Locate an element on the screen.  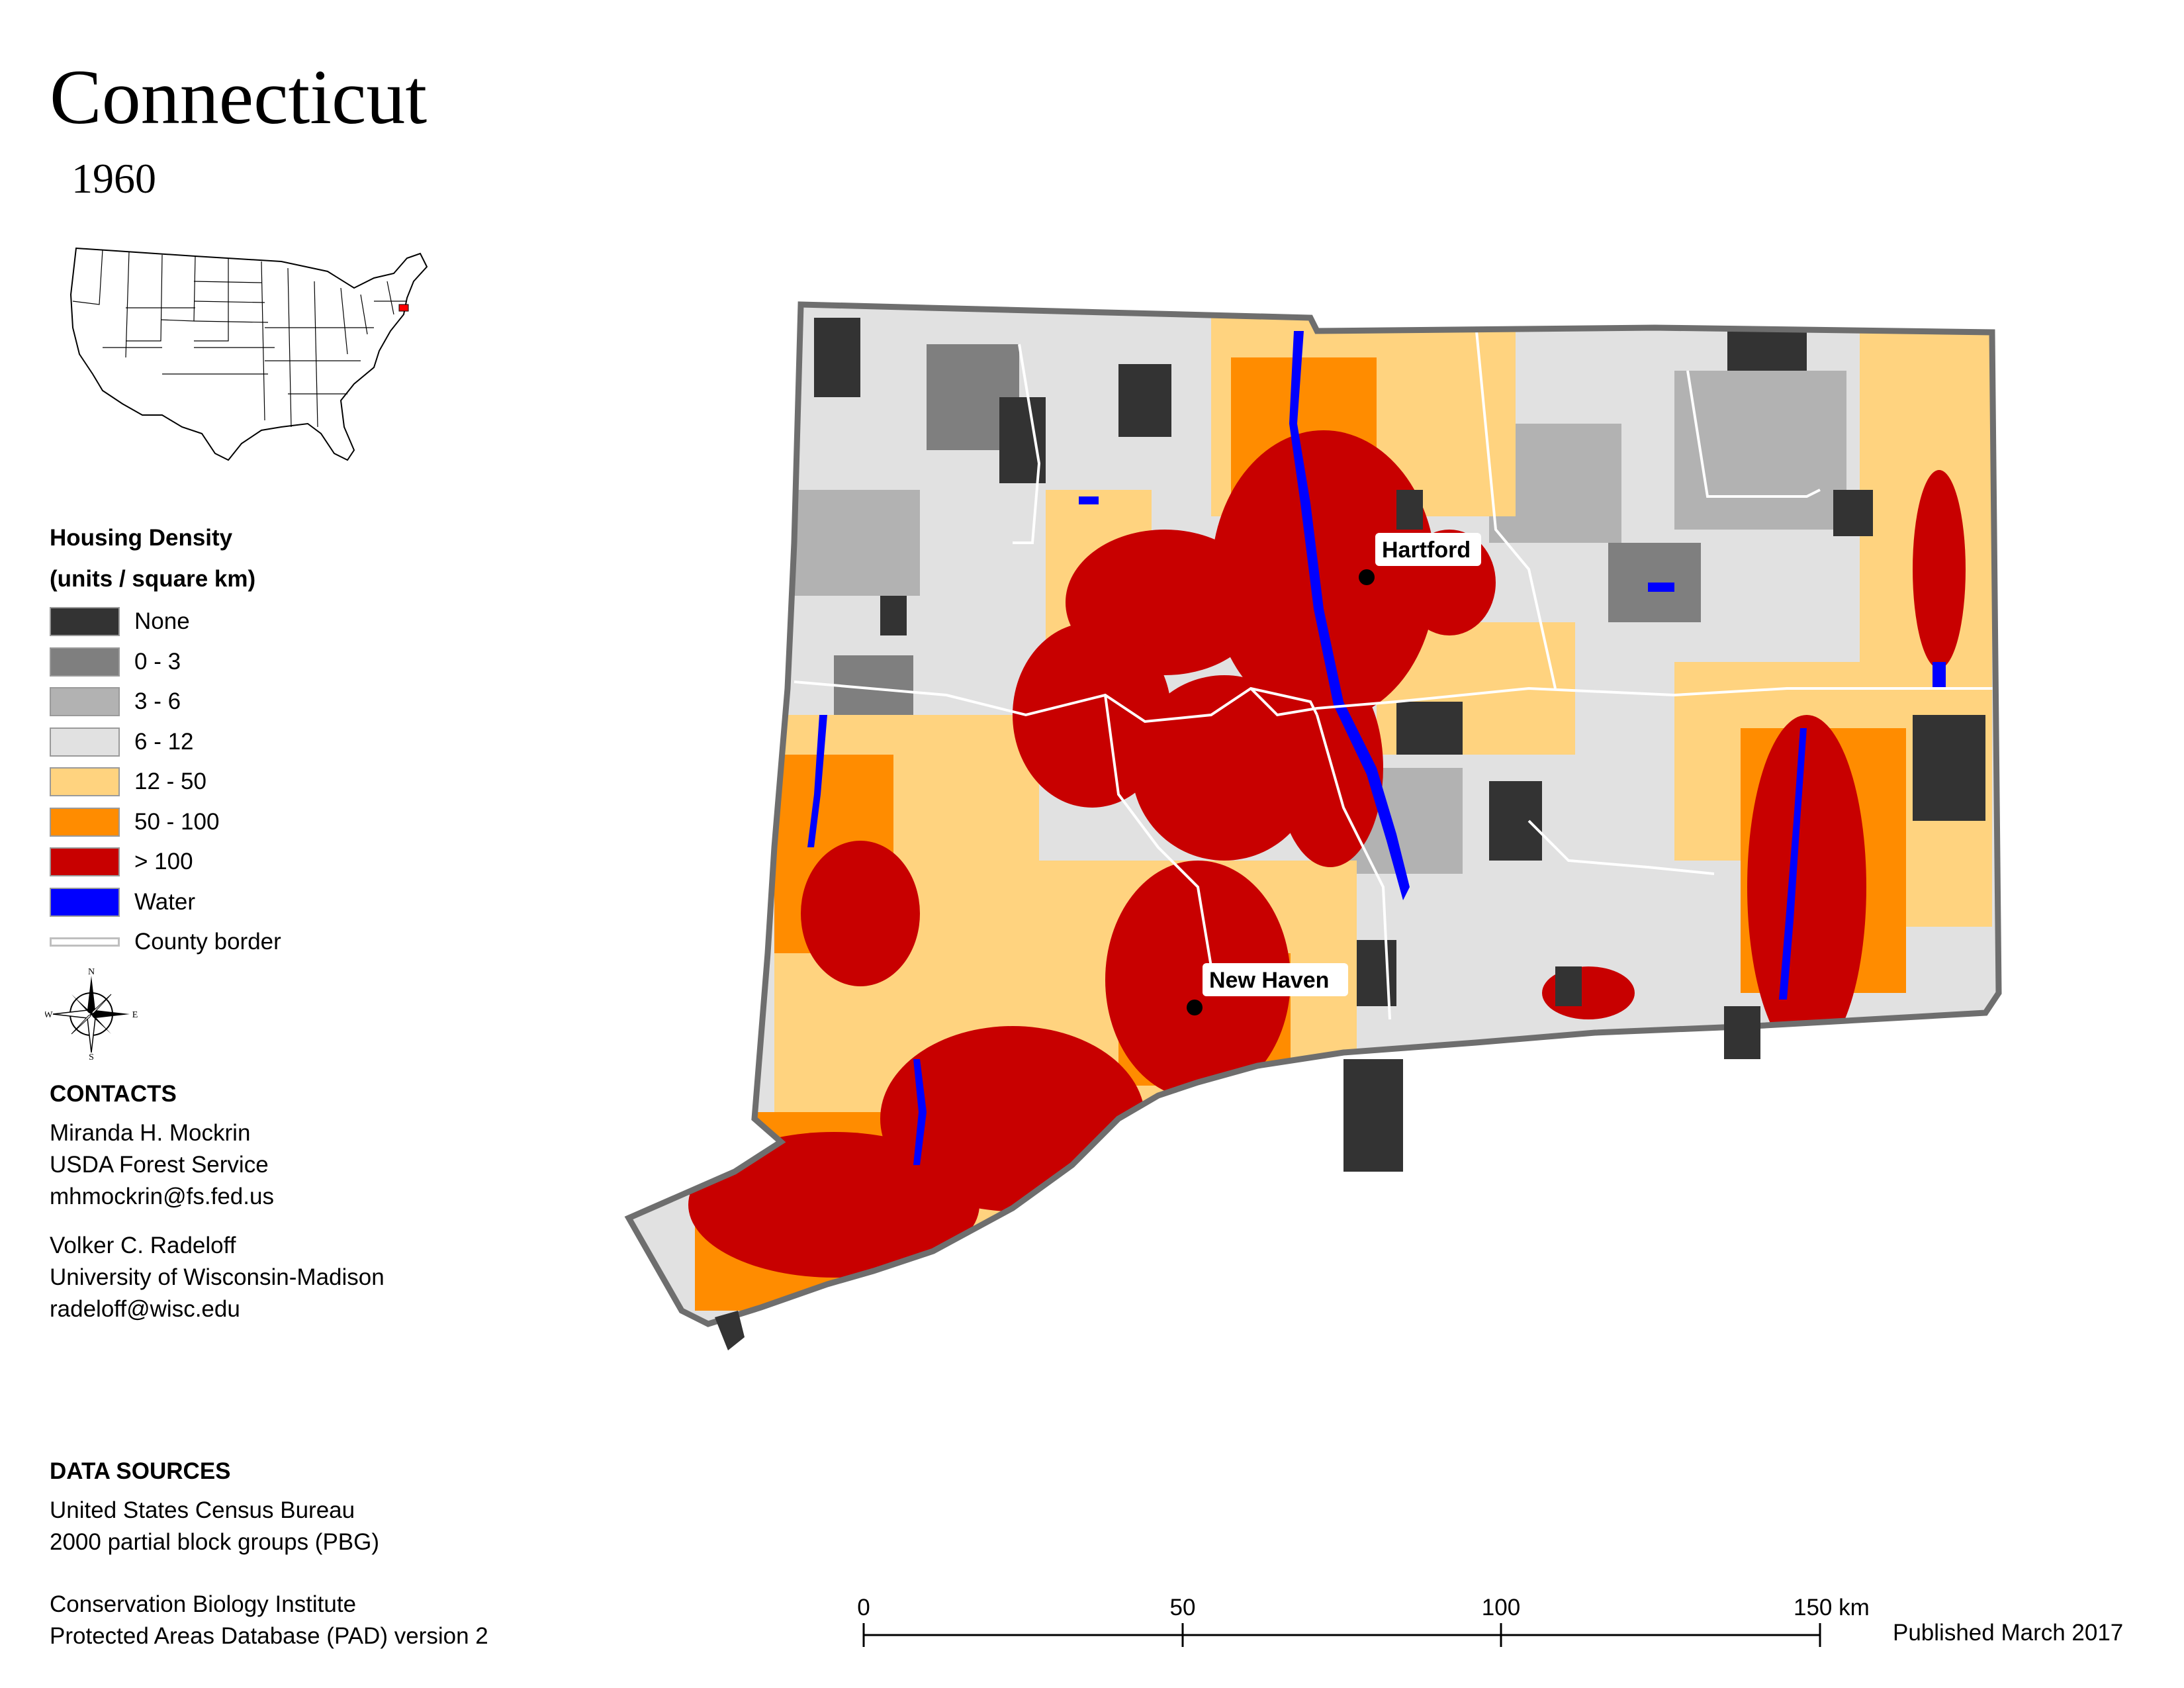
legend-row: 50 - 100 is located at coordinates (134, 822).